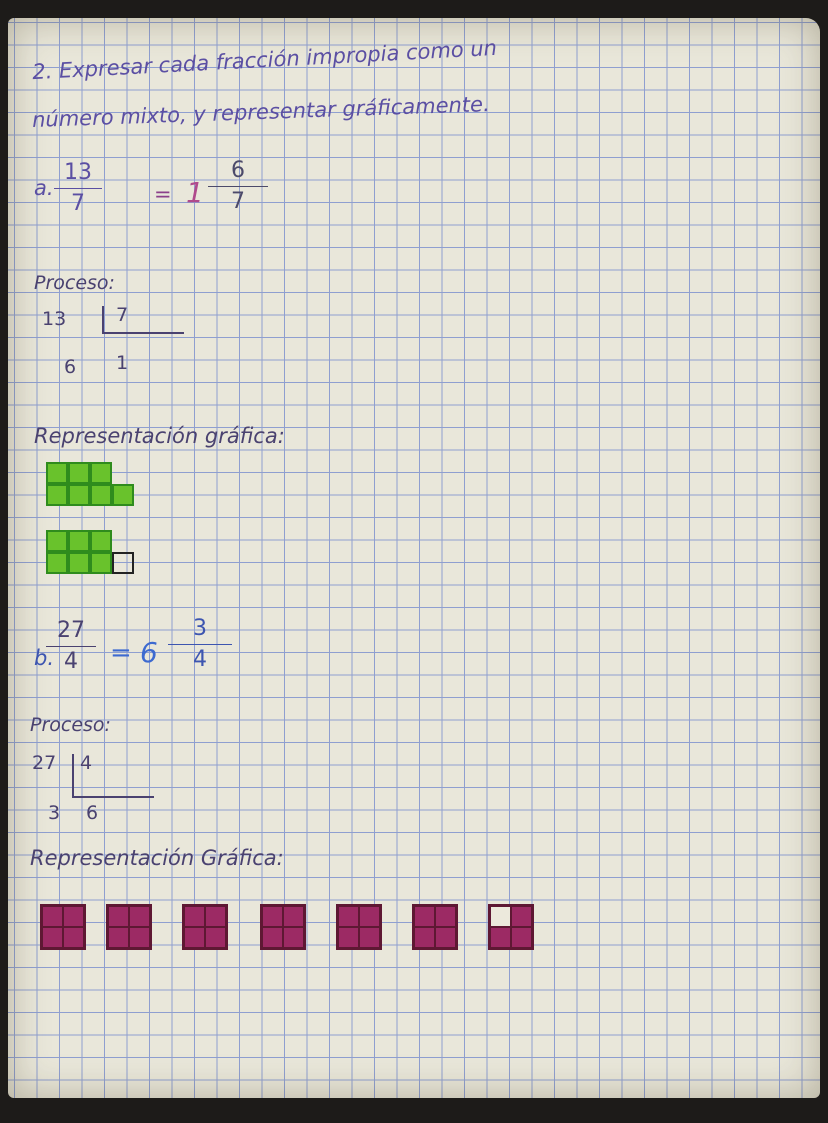 The height and width of the screenshot is (1123, 828). Describe the element at coordinates (44, 658) in the screenshot. I see `part-b-label: b.` at that location.